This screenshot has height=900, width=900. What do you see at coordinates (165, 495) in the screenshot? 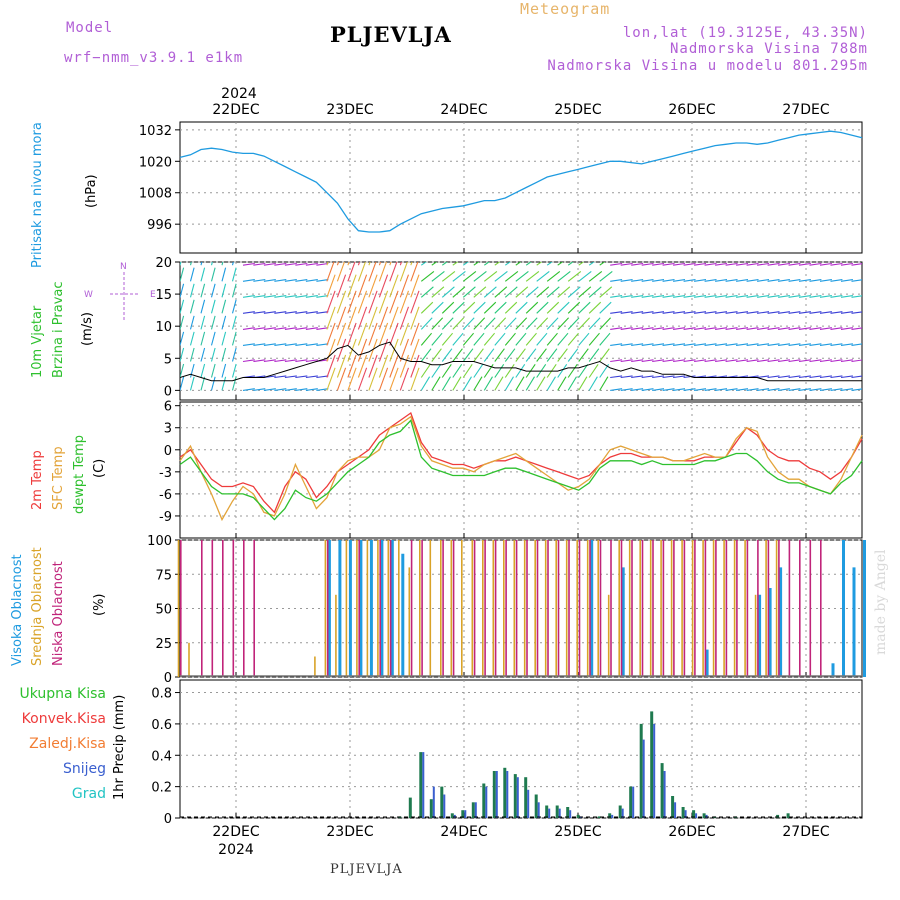
I see `y-tick-label: -6` at bounding box center [165, 495].